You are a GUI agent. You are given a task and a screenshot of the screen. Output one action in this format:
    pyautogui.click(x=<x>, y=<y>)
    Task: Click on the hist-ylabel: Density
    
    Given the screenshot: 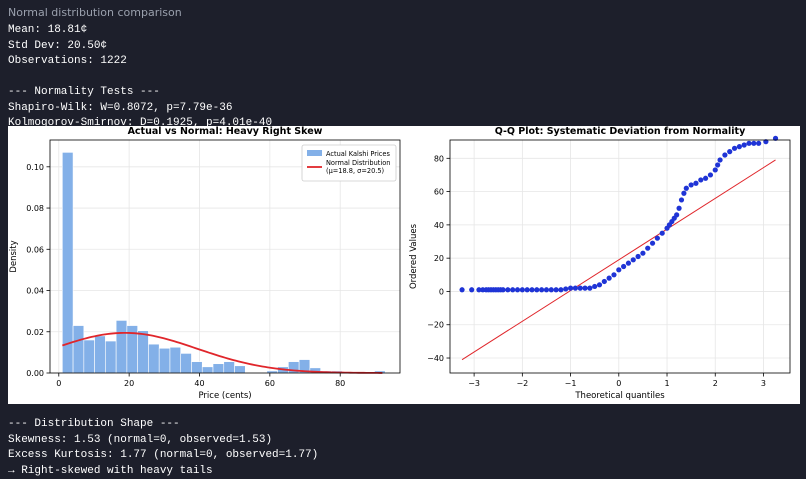 What is the action you would take?
    pyautogui.click(x=14, y=256)
    